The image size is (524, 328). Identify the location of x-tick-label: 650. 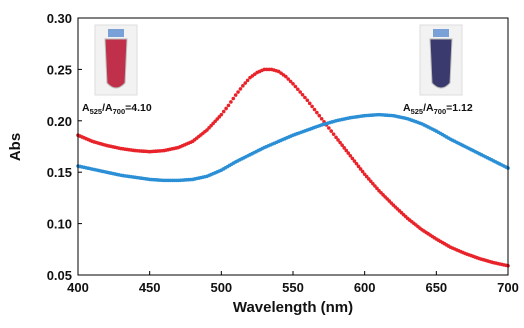
(436, 287).